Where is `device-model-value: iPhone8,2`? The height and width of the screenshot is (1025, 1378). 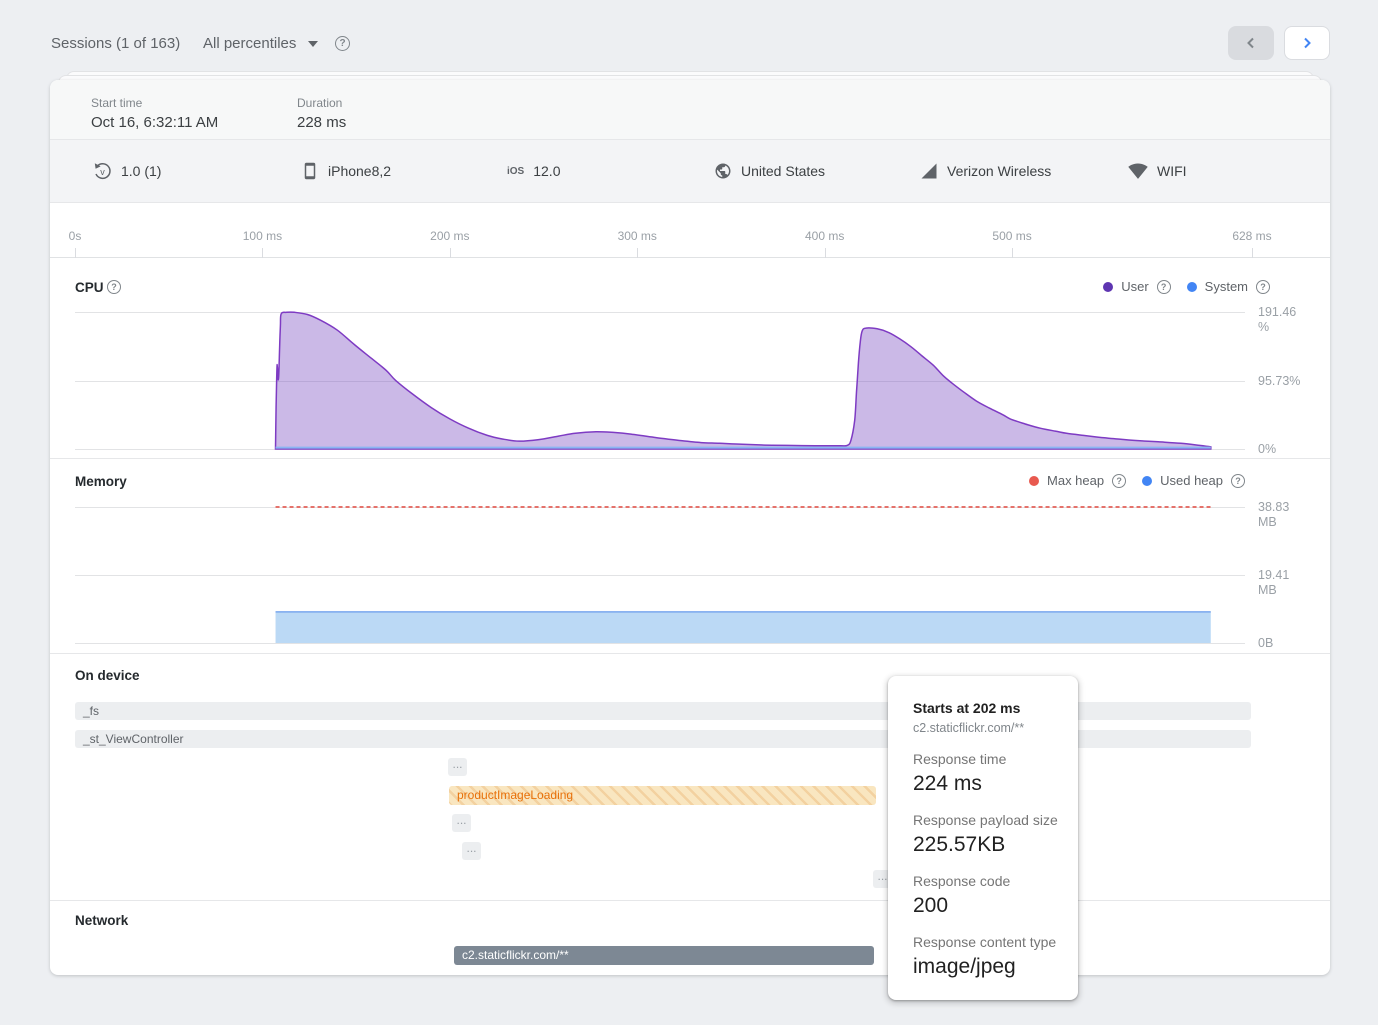
device-model-value: iPhone8,2 is located at coordinates (360, 171).